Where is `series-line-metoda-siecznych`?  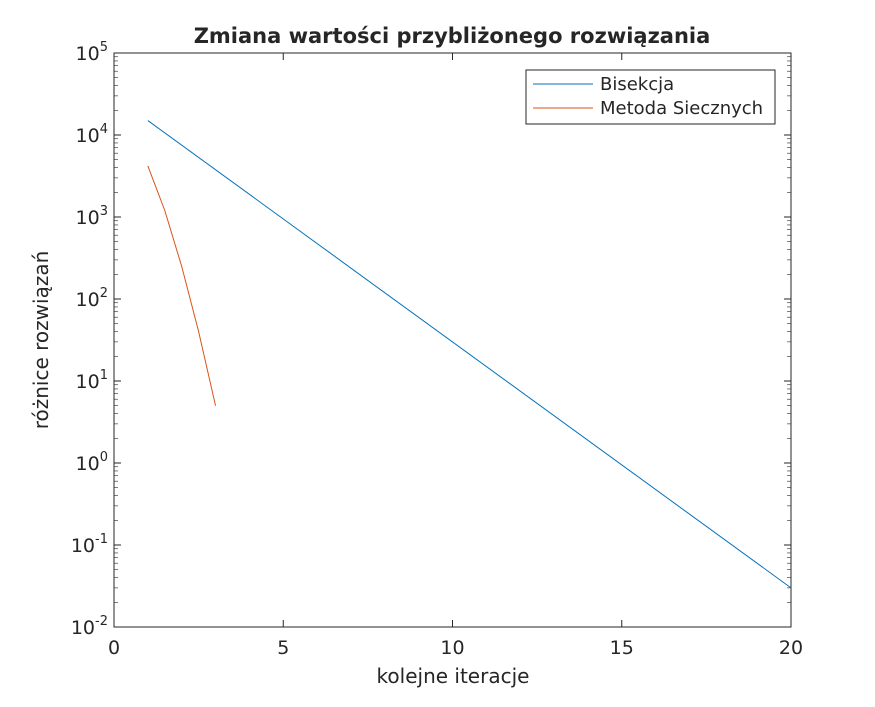
series-line-metoda-siecznych is located at coordinates (182, 285).